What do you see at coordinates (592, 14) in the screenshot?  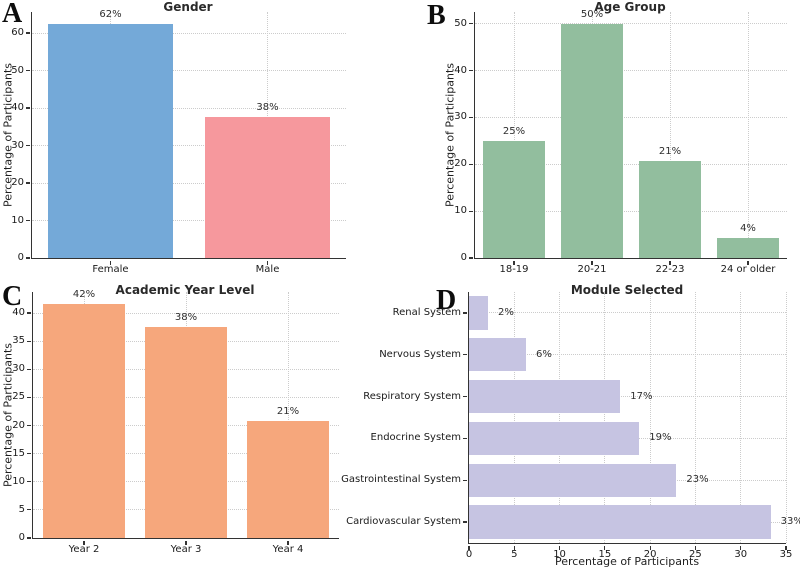 I see `bar-value-label: 50%` at bounding box center [592, 14].